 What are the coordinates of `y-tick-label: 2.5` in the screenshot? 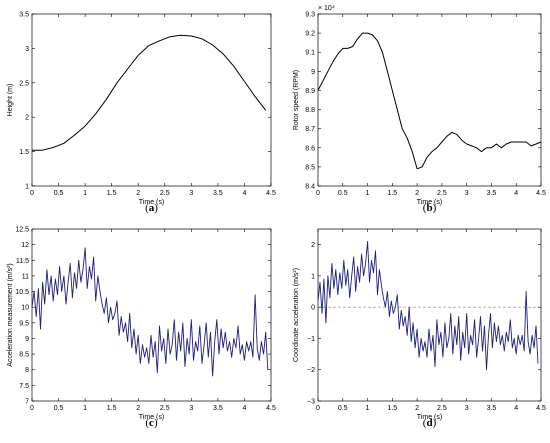 It's located at (24, 83).